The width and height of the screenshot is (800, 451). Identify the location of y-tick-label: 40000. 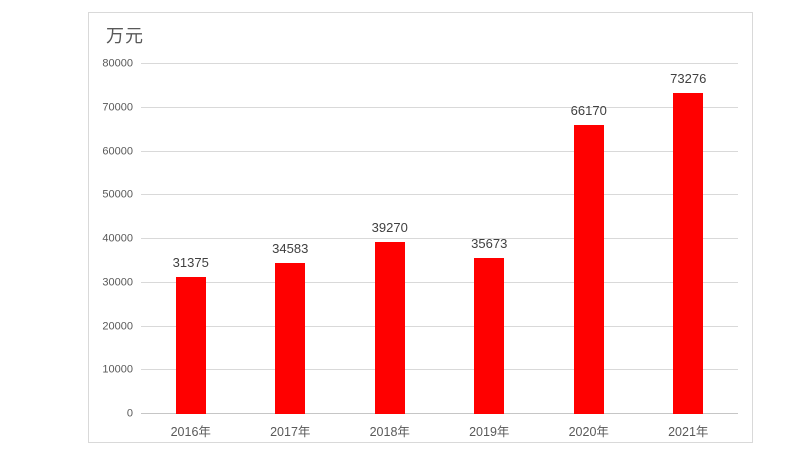
(117, 238).